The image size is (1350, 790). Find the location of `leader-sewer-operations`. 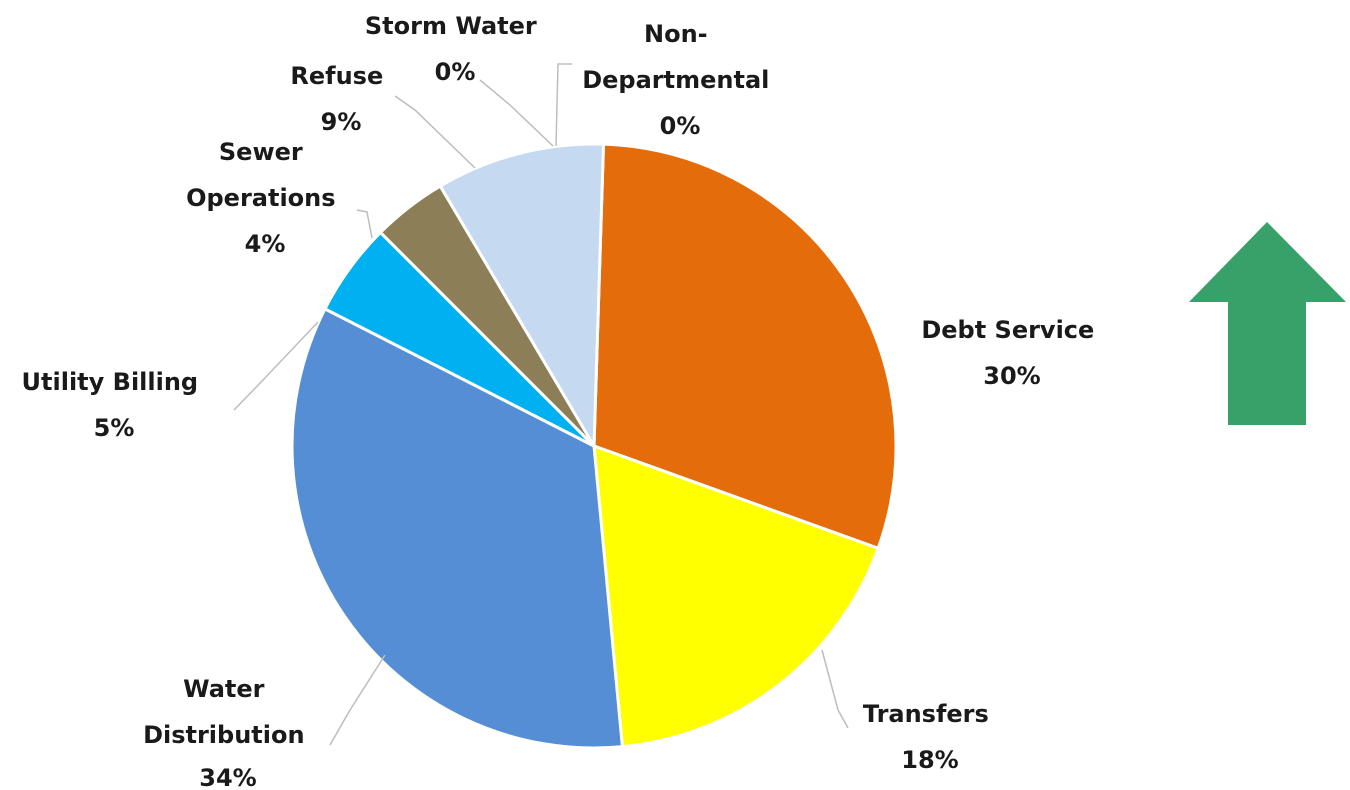

leader-sewer-operations is located at coordinates (364, 224).